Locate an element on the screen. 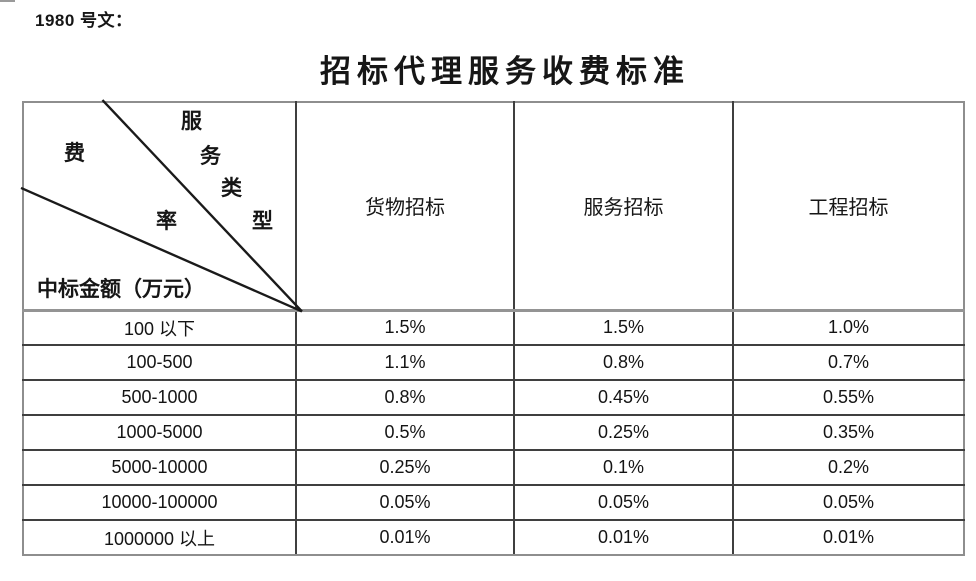 This screenshot has height=581, width=976. rate-cell: 0.45% is located at coordinates (623, 397).